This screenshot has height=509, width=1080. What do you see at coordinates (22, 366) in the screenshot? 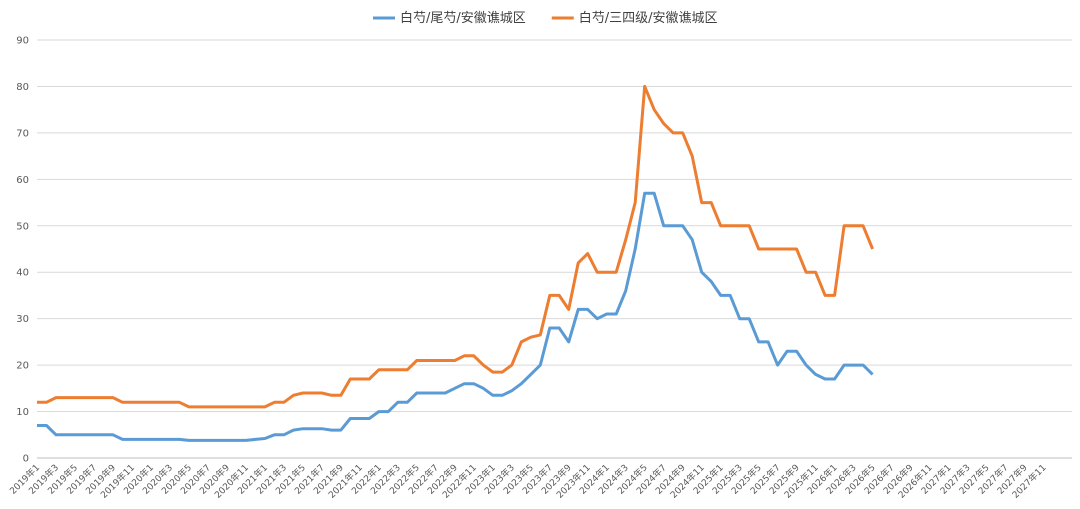
I see `y-tick-label: 20` at bounding box center [22, 366].